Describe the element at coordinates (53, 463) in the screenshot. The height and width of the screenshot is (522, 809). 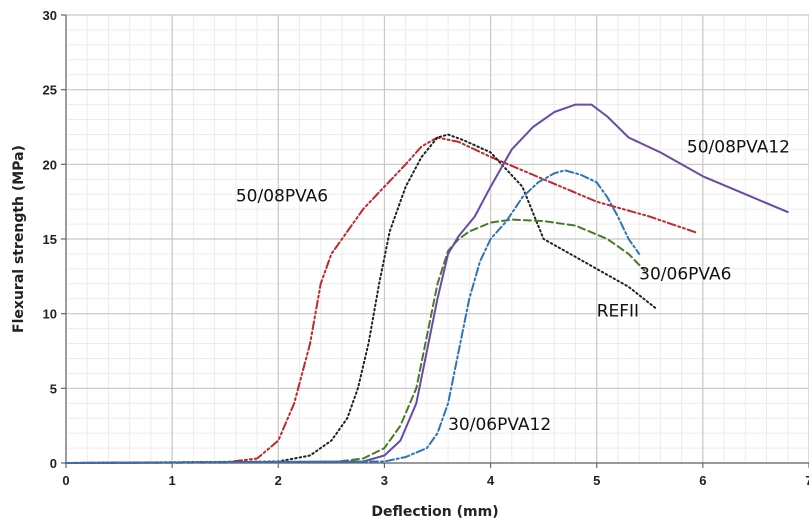
I see `y-tick-label: 0` at that location.